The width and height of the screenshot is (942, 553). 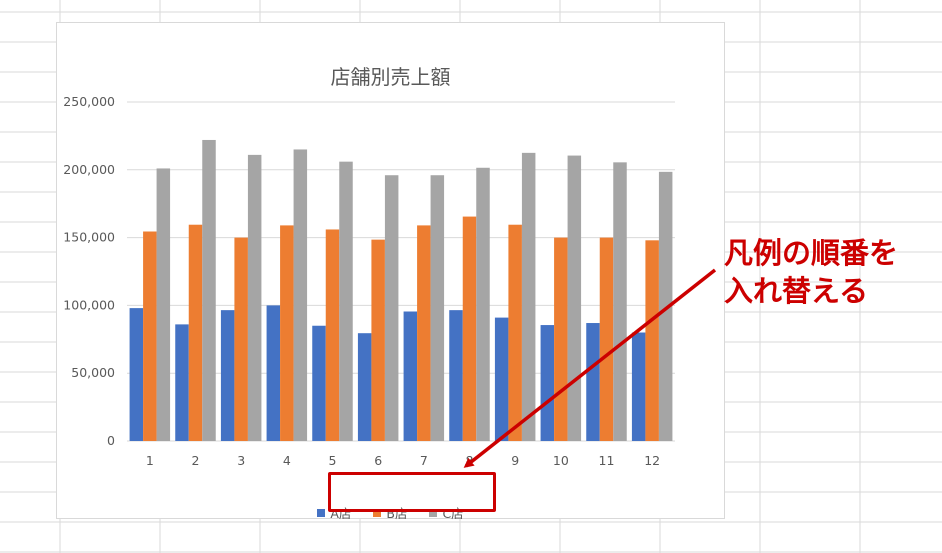 I want to click on x-tick-label: 4, so click(x=287, y=460).